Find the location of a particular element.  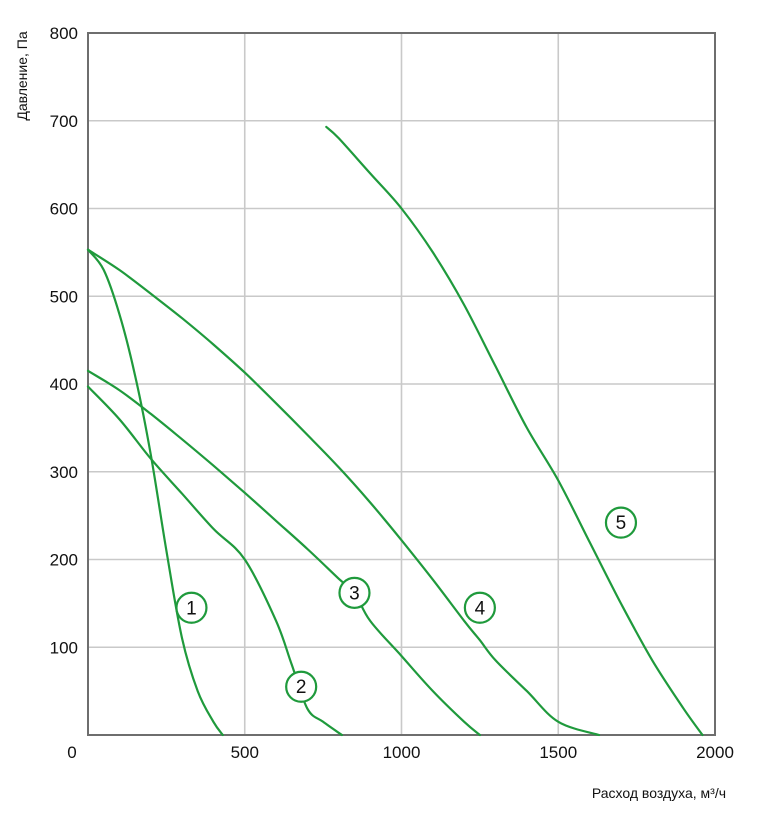

curve-marker-3: 3 is located at coordinates (354, 592).